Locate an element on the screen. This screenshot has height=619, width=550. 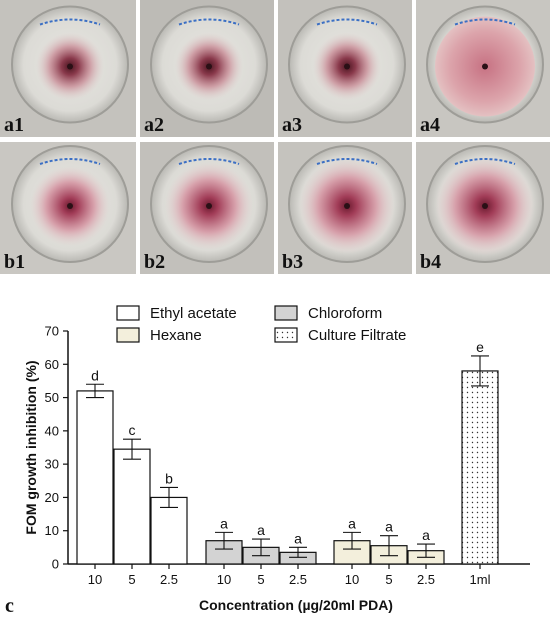
y-axis-title: FOM growth inhibition (%) is located at coordinates (31, 447).